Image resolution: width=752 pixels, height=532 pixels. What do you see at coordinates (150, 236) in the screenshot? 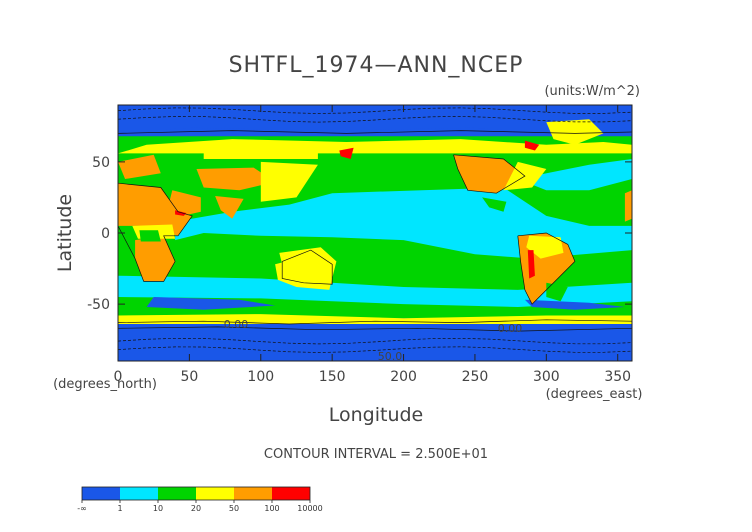
I see `field-region-congo-basin` at bounding box center [150, 236].